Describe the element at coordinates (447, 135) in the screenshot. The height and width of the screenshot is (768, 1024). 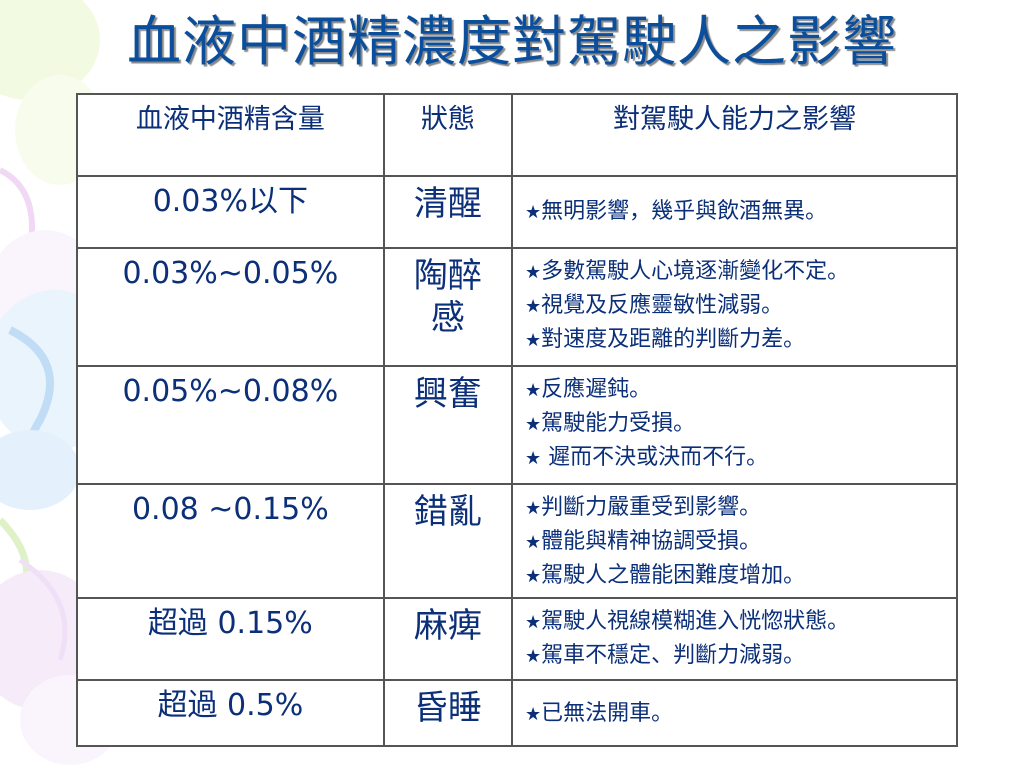
I see `header-state: 狀態` at that location.